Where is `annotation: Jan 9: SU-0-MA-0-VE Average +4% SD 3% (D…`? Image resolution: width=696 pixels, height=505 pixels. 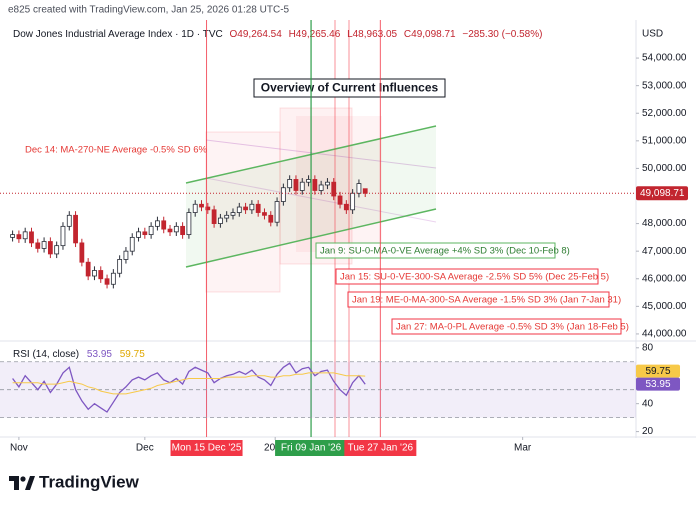
annotation: Jan 9: SU-0-MA-0-VE Average +4% SD 3% (D… is located at coordinates (445, 251).